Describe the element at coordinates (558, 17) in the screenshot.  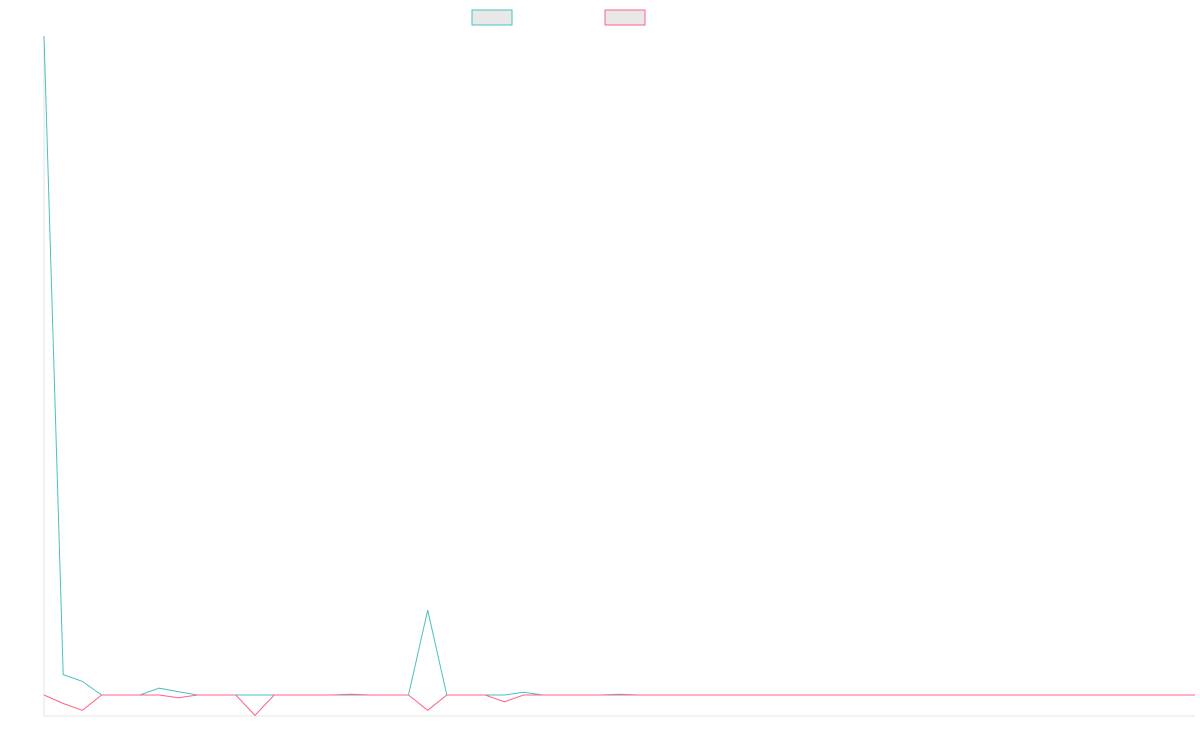
I see `legend` at that location.